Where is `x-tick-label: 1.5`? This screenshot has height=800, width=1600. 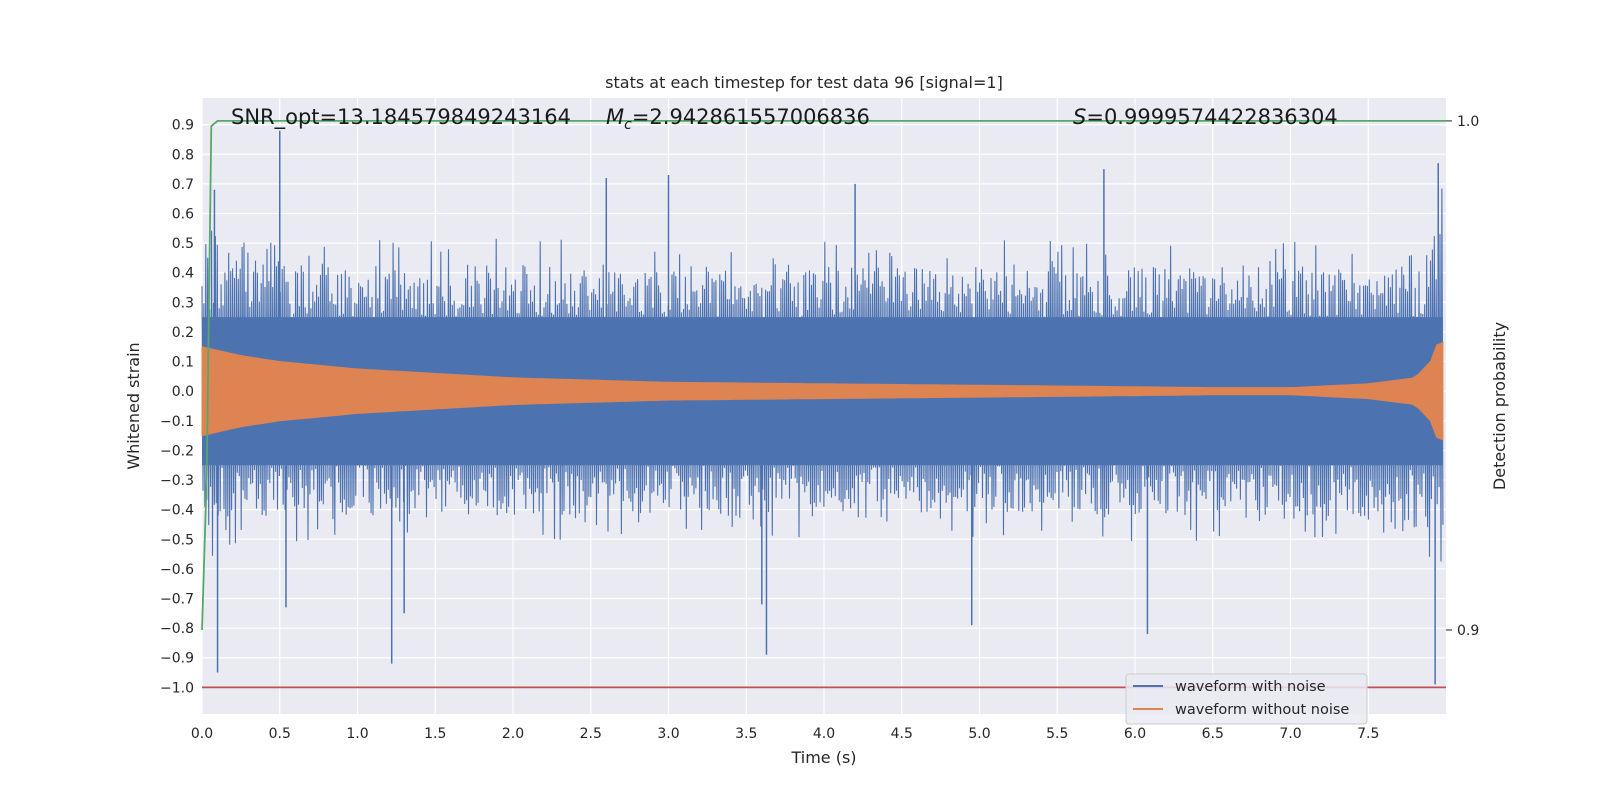 x-tick-label: 1.5 is located at coordinates (435, 734).